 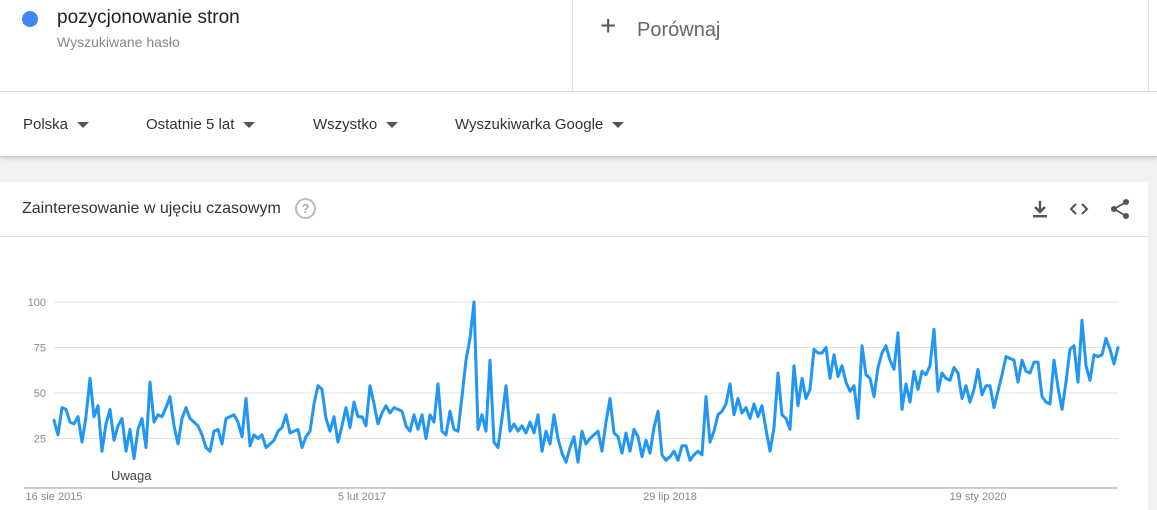 I want to click on search-type-filter: Wyszukiwarka Google, so click(x=540, y=124).